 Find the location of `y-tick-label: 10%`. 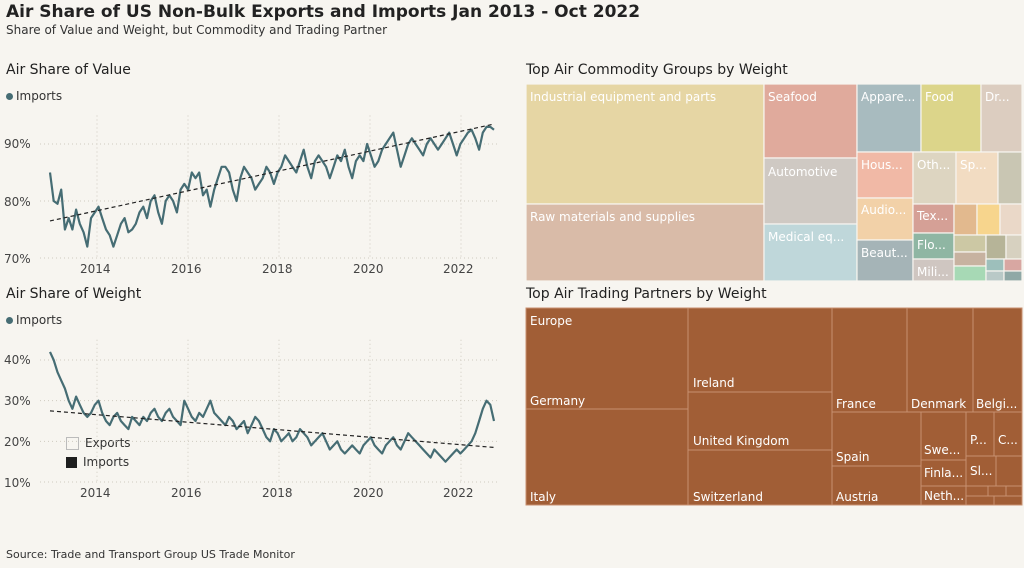

y-tick-label: 10% is located at coordinates (17, 483).